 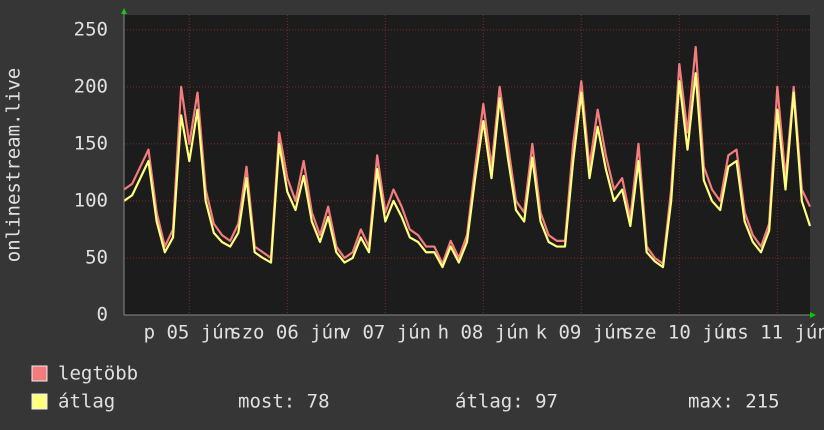 What do you see at coordinates (91, 200) in the screenshot?
I see `y-tick-label: 100` at bounding box center [91, 200].